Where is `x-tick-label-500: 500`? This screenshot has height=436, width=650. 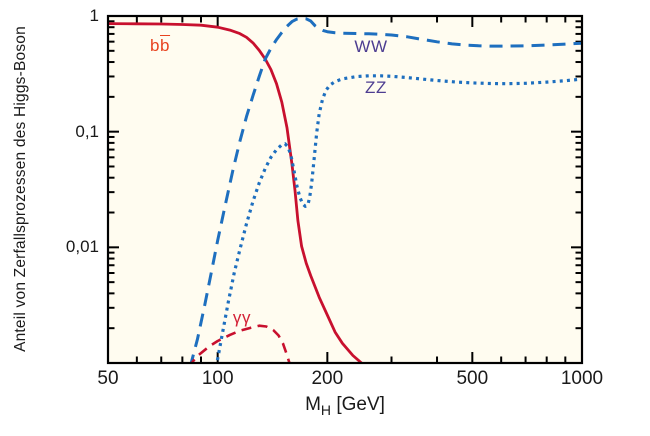
x-tick-label-500: 500 is located at coordinates (472, 378).